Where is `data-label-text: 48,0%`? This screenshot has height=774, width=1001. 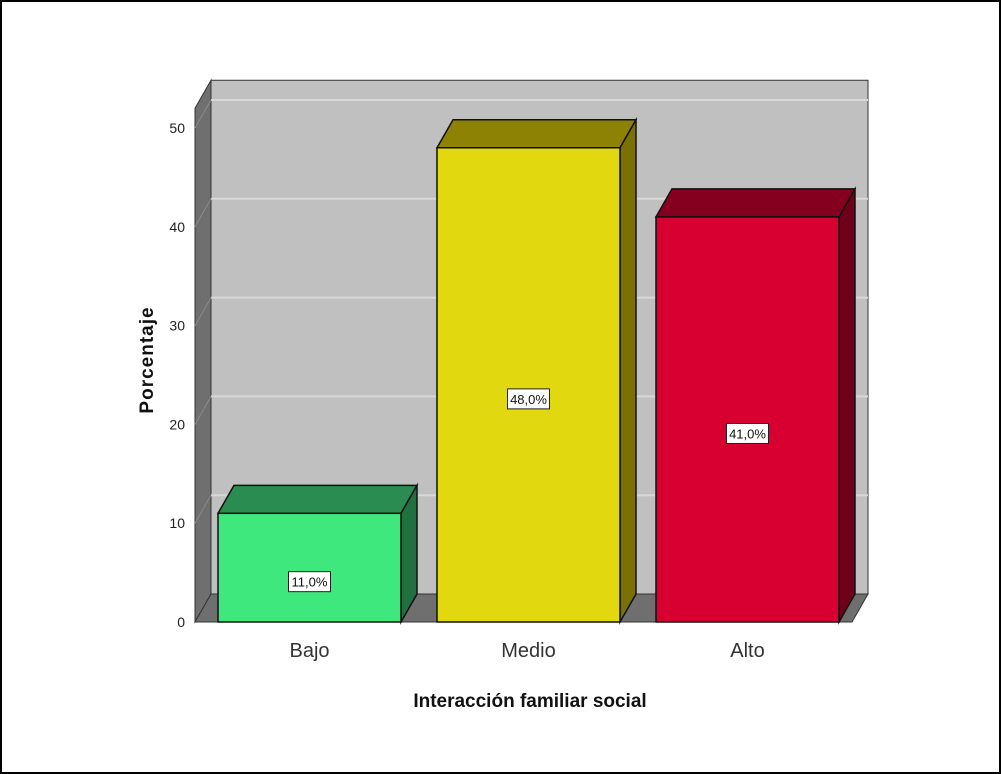
data-label-text: 48,0% is located at coordinates (528, 399).